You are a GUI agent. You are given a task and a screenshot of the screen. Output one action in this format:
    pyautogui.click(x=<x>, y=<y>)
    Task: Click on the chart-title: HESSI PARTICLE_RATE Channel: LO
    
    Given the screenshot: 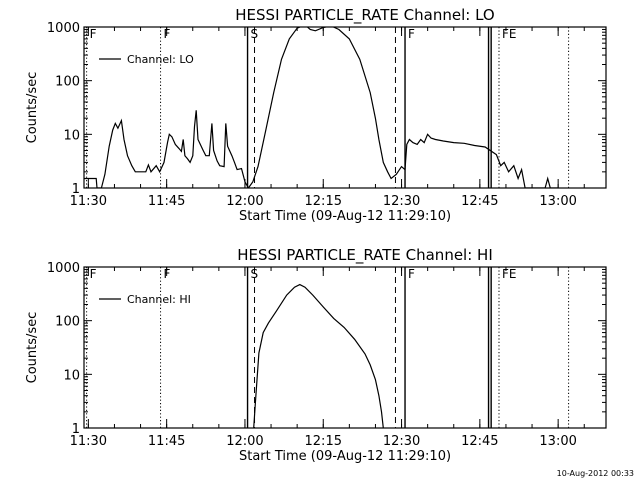 What is the action you would take?
    pyautogui.click(x=364, y=15)
    